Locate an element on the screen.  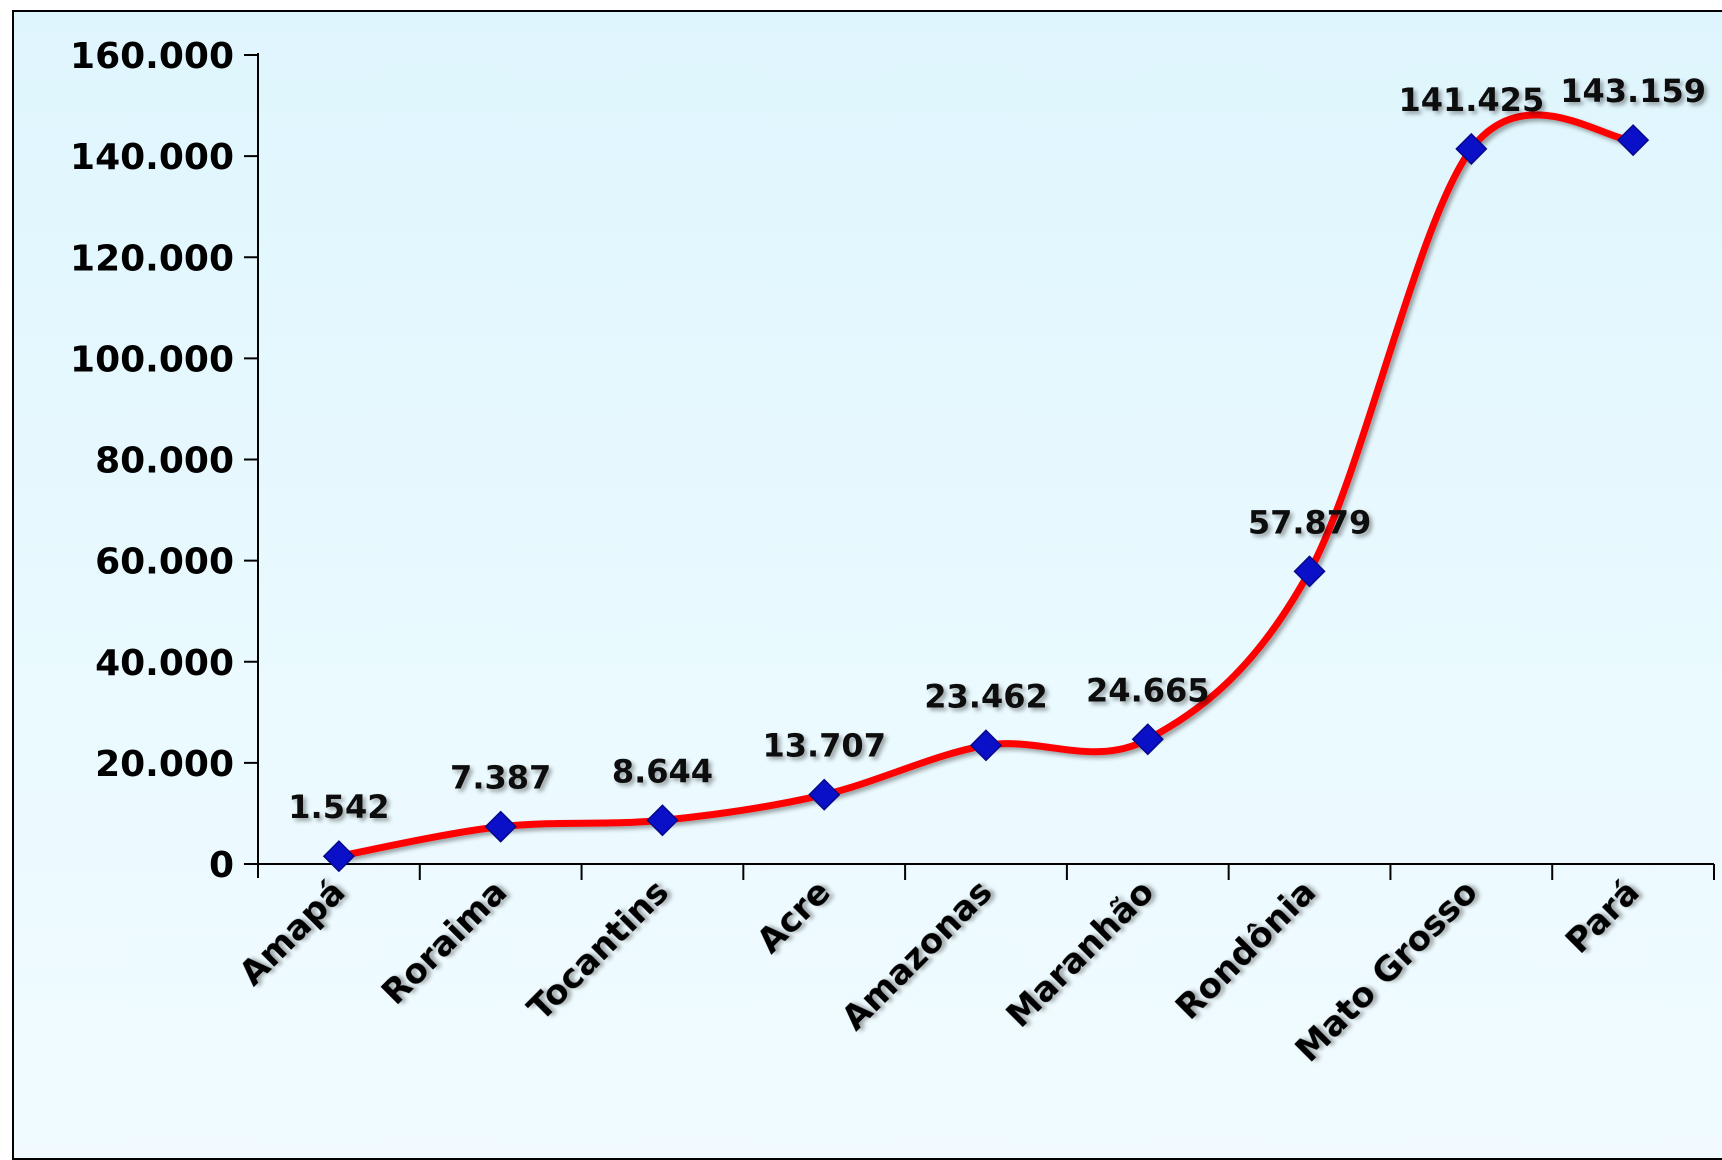
y-tick-label: 120.000 is located at coordinates (152, 258).